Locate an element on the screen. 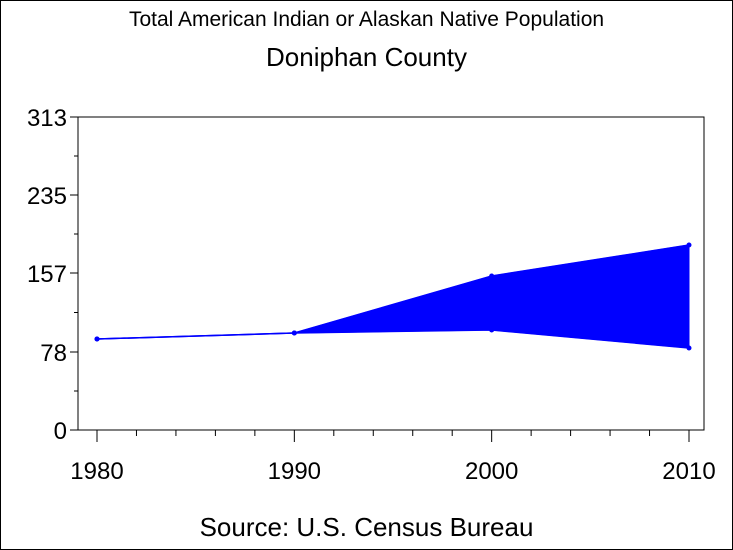 Image resolution: width=733 pixels, height=550 pixels. x-tick-label: 2010 is located at coordinates (688, 471).